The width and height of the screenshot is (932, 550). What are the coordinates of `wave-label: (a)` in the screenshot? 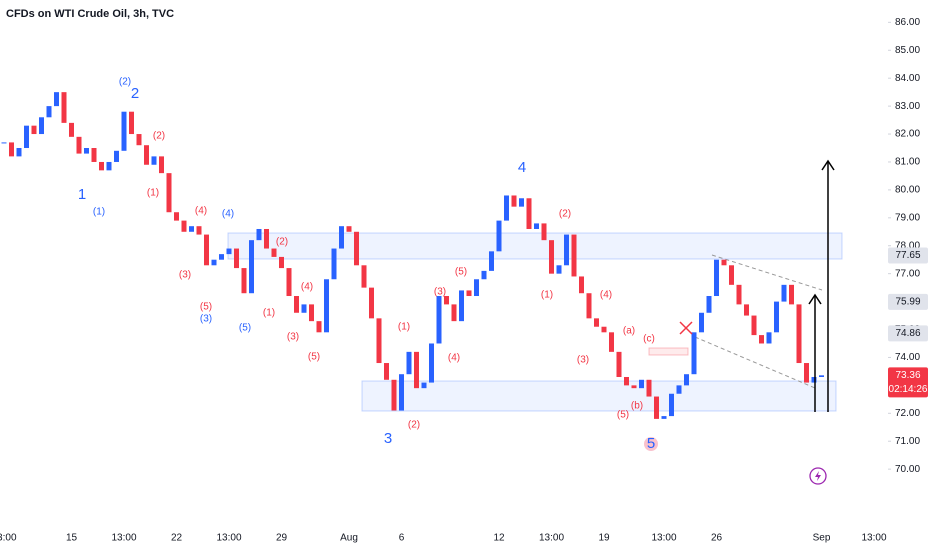 It's located at (629, 331).